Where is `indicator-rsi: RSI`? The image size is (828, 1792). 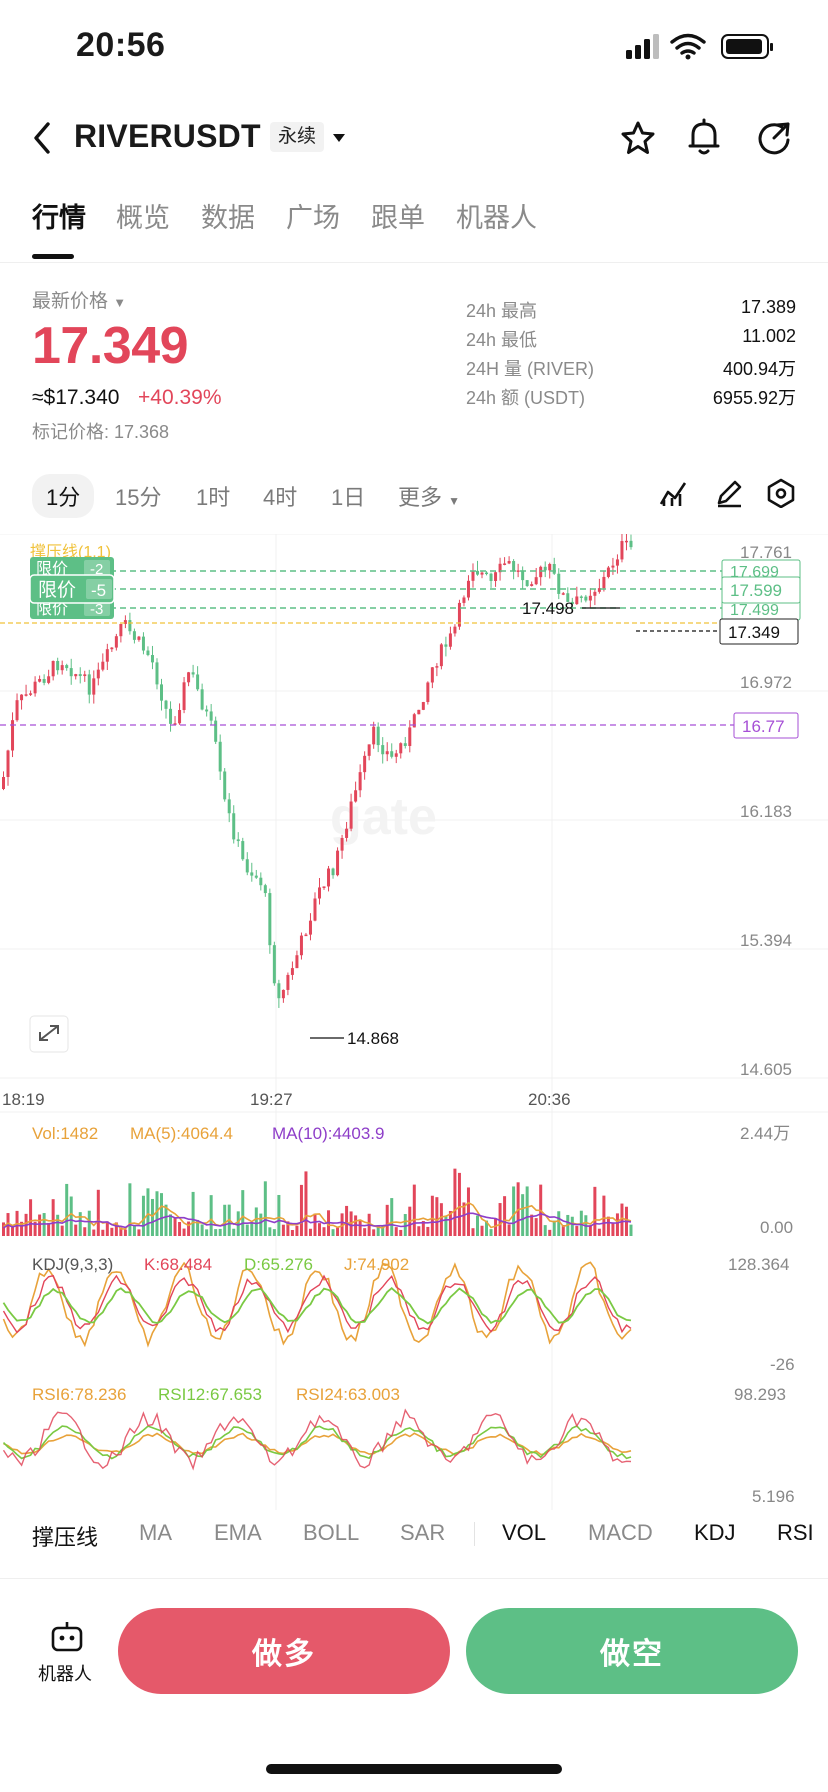 indicator-rsi: RSI is located at coordinates (795, 1532).